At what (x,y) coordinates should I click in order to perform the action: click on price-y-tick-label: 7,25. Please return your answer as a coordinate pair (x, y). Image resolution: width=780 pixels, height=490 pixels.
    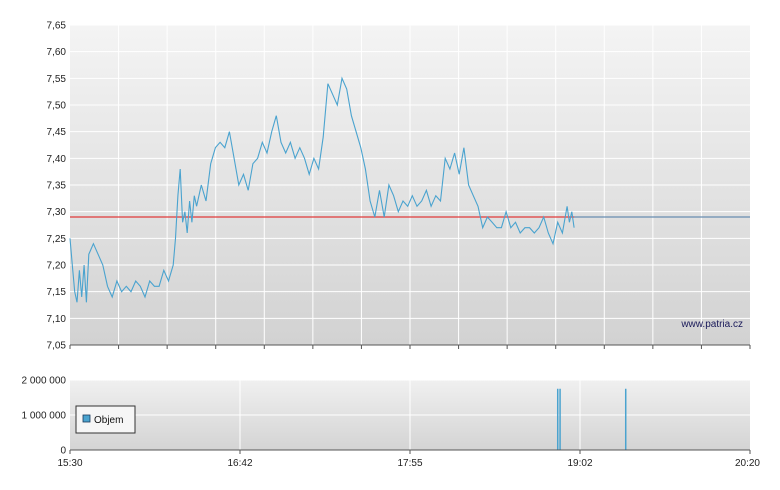
    Looking at the image, I should click on (57, 239).